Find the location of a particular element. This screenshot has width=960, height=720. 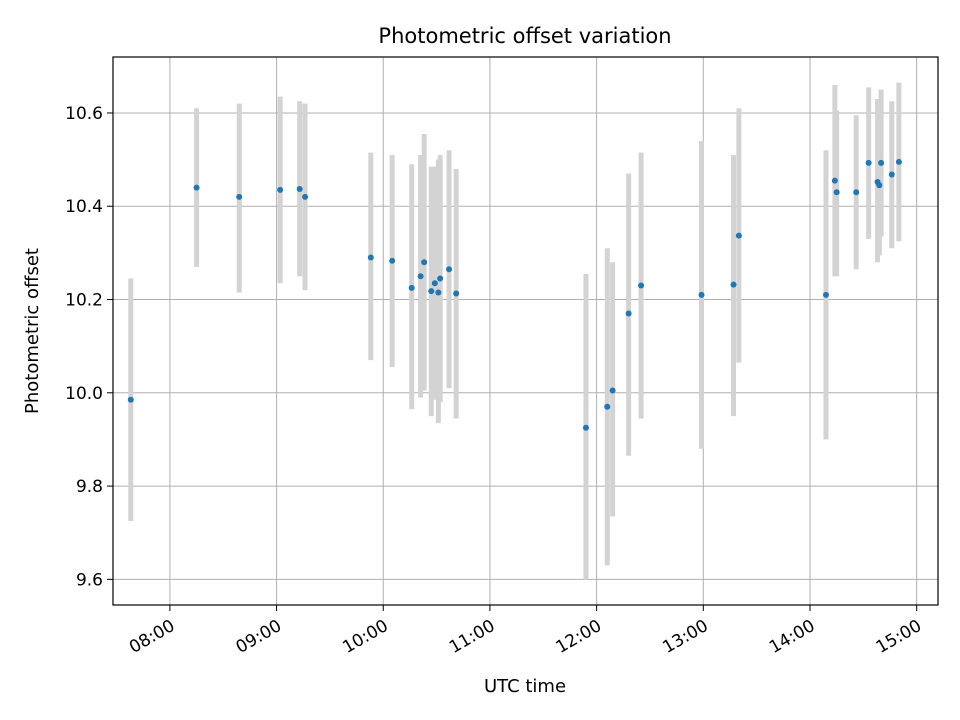

y-tick-label: 10.4 is located at coordinates (84, 207).